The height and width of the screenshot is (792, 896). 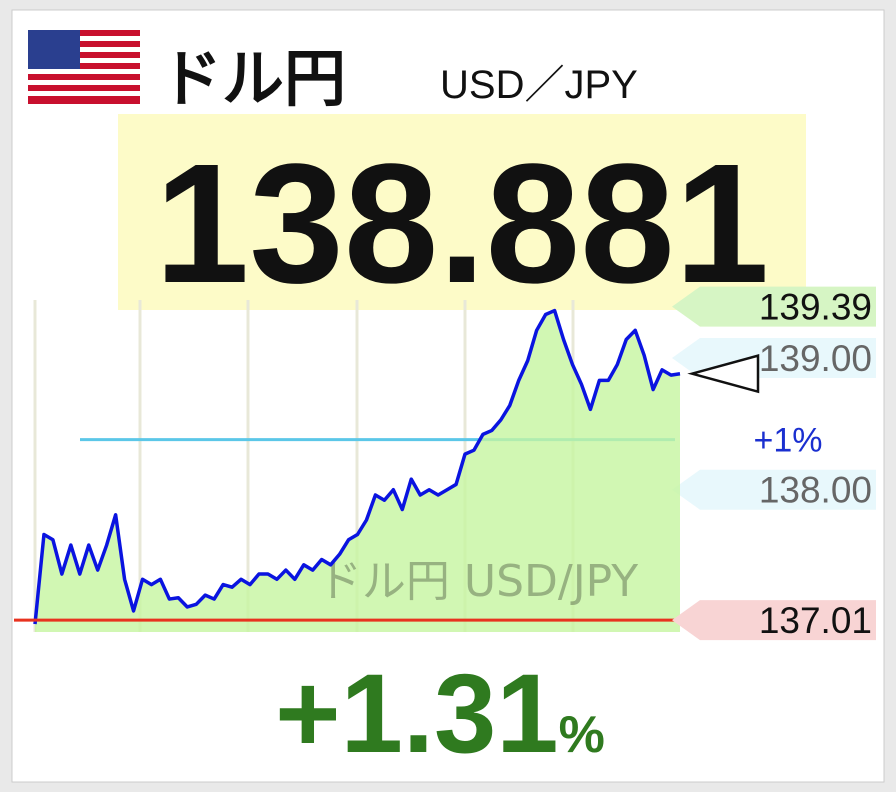 What do you see at coordinates (84, 67) in the screenshot?
I see `us-flag` at bounding box center [84, 67].